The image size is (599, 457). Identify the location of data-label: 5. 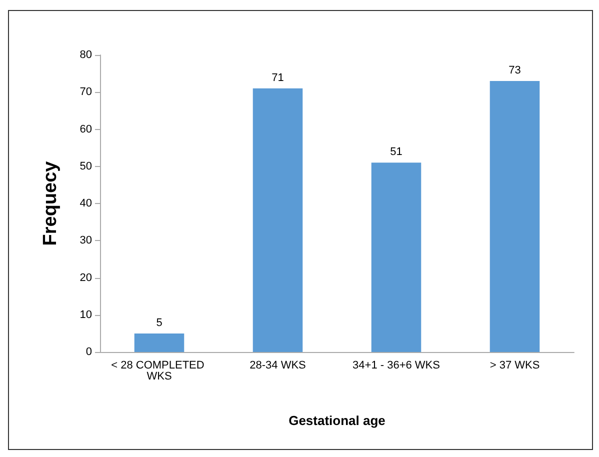
(159, 322).